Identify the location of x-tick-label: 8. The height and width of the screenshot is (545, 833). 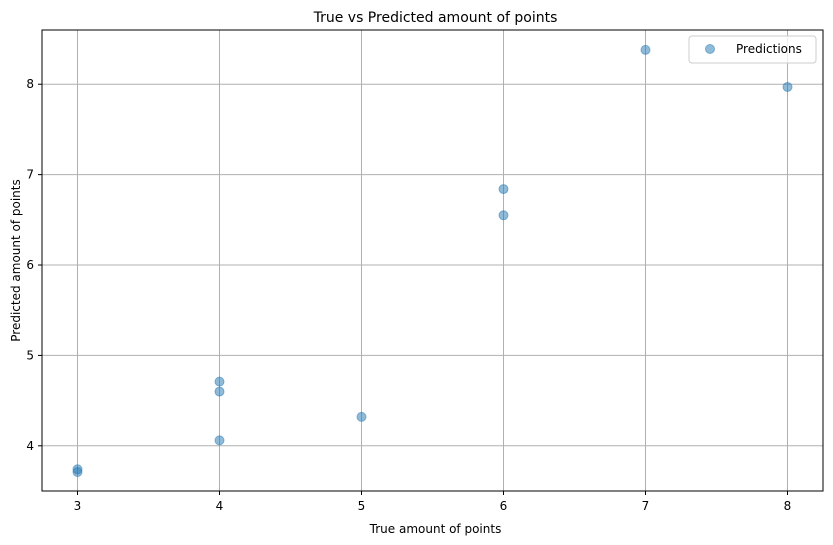
(788, 506).